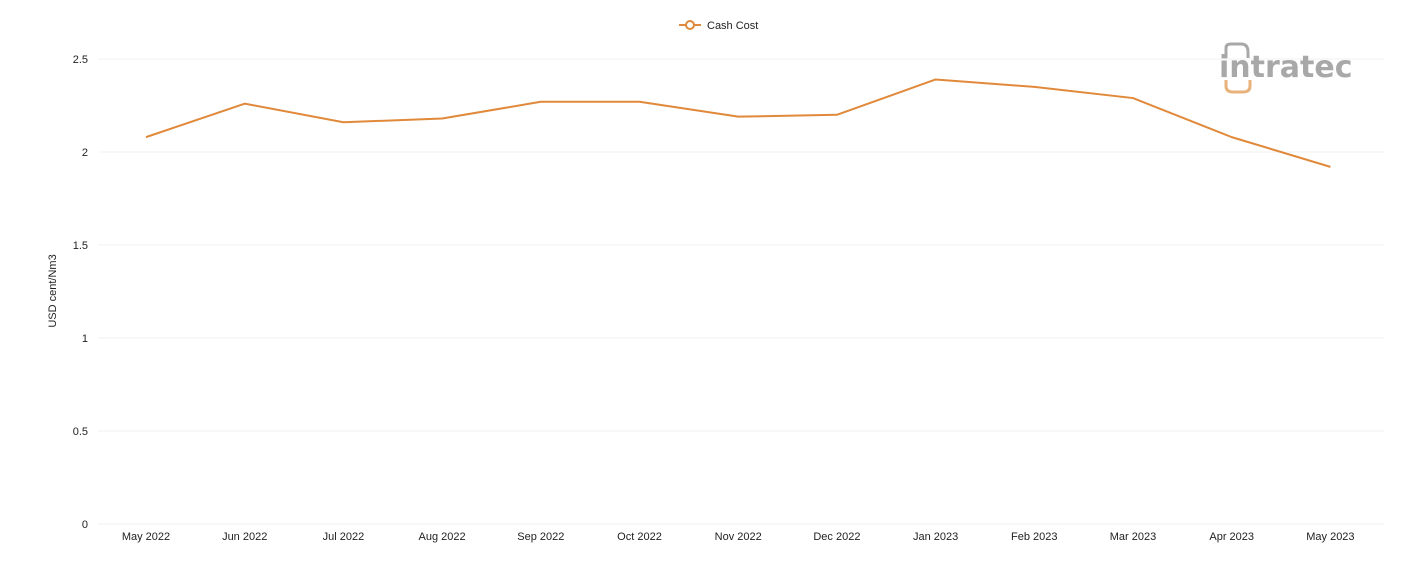 The width and height of the screenshot is (1401, 561). Describe the element at coordinates (146, 537) in the screenshot. I see `x-tick-label: May 2022` at that location.